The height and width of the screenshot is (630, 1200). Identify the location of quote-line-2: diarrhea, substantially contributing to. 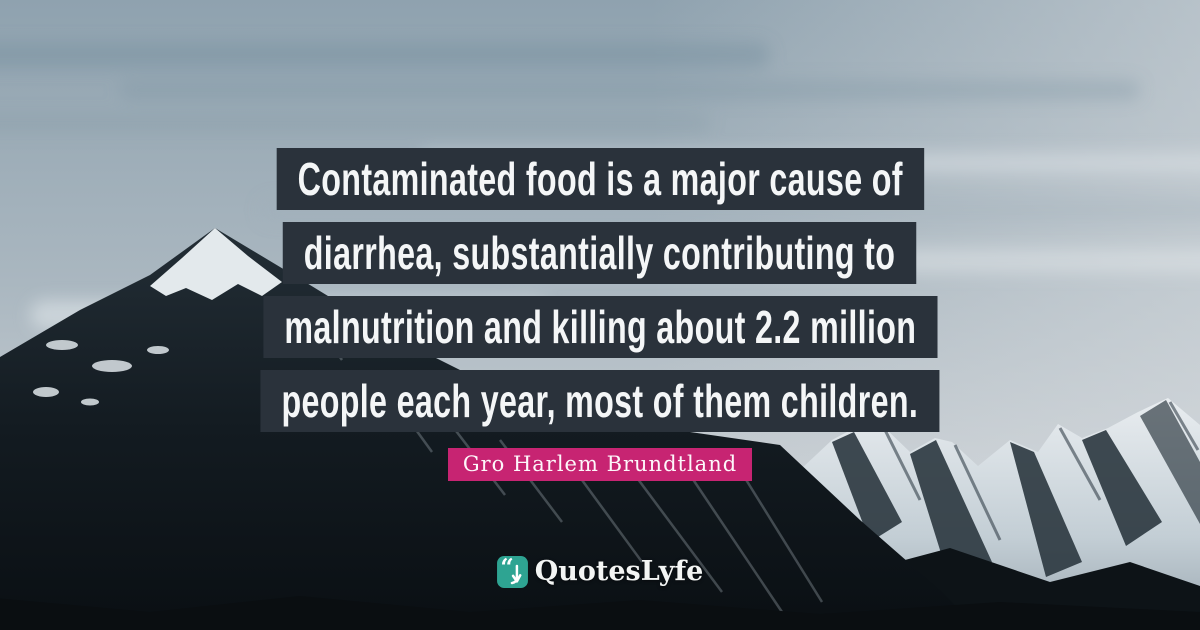
(600, 253).